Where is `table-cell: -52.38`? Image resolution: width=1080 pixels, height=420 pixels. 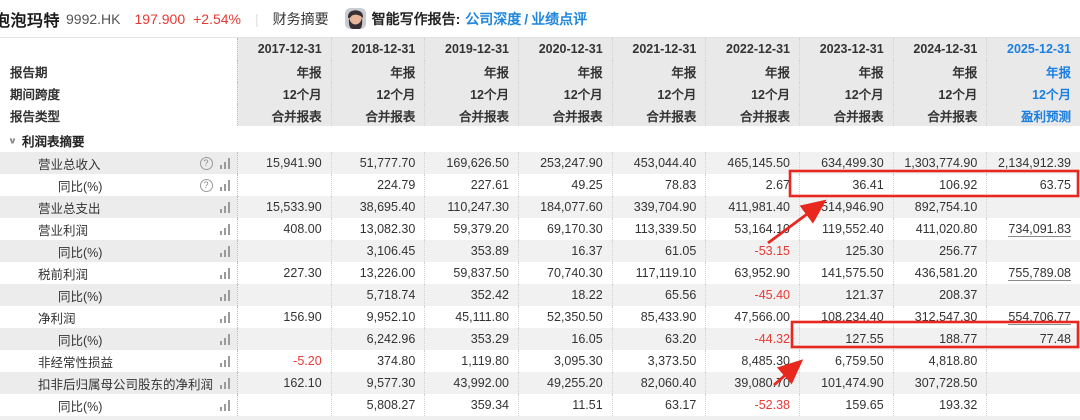 table-cell: -52.38 is located at coordinates (752, 405).